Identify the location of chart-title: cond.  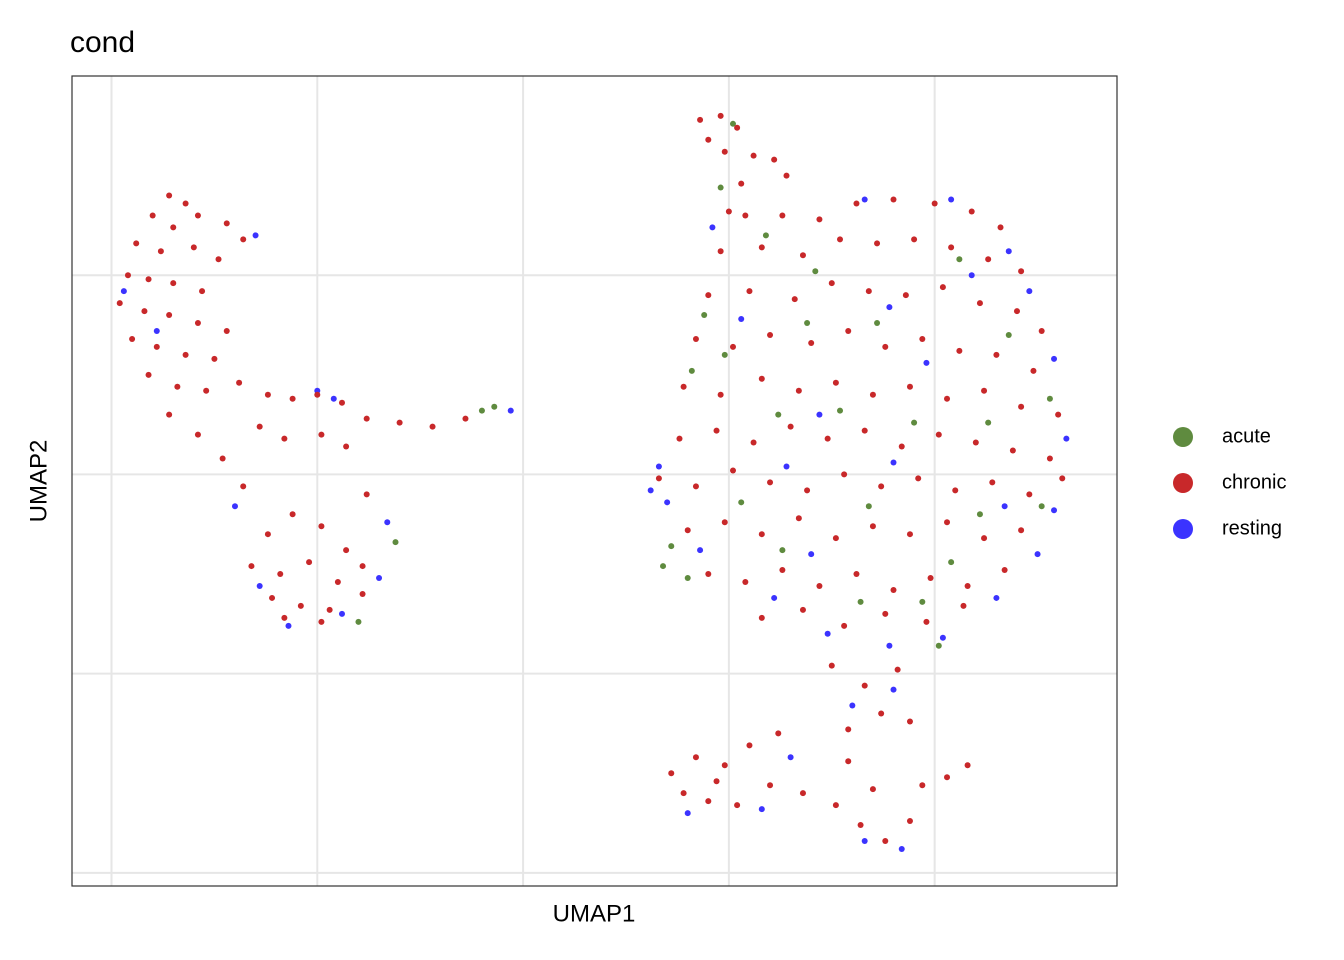
(102, 42).